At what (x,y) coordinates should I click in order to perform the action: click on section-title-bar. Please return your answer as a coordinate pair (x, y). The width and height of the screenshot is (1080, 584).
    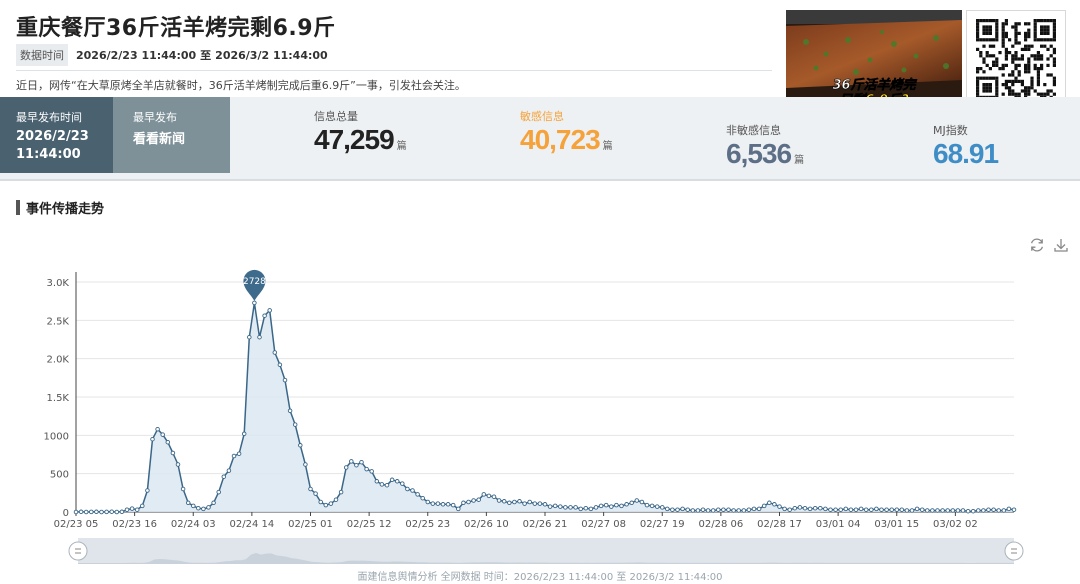
    Looking at the image, I should click on (18, 207).